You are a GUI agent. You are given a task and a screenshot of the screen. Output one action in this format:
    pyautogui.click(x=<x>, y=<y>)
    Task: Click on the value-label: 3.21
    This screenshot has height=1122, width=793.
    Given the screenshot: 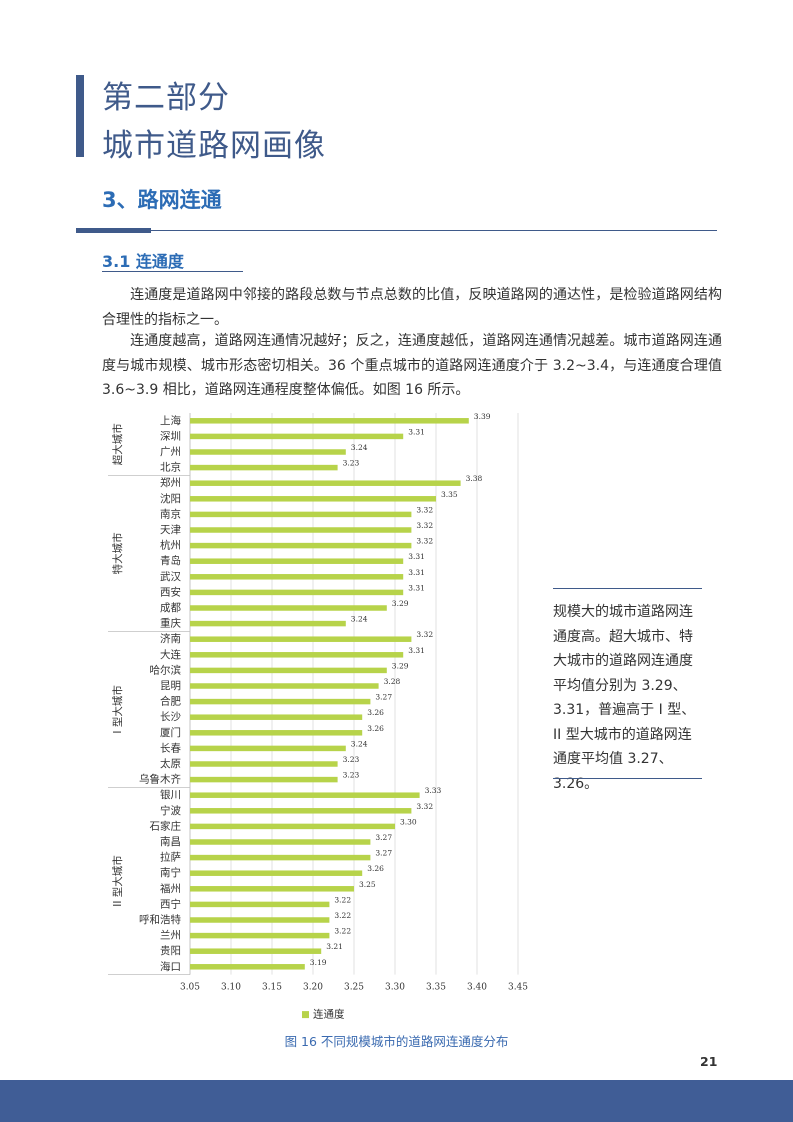 What is the action you would take?
    pyautogui.click(x=334, y=946)
    